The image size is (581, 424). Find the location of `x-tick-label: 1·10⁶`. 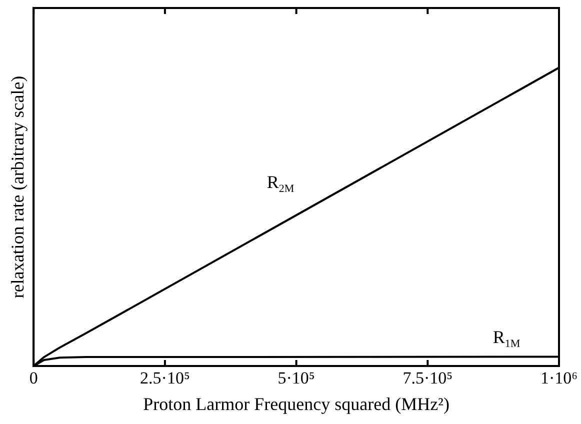

x-tick-label: 1·10⁶ is located at coordinates (559, 378).